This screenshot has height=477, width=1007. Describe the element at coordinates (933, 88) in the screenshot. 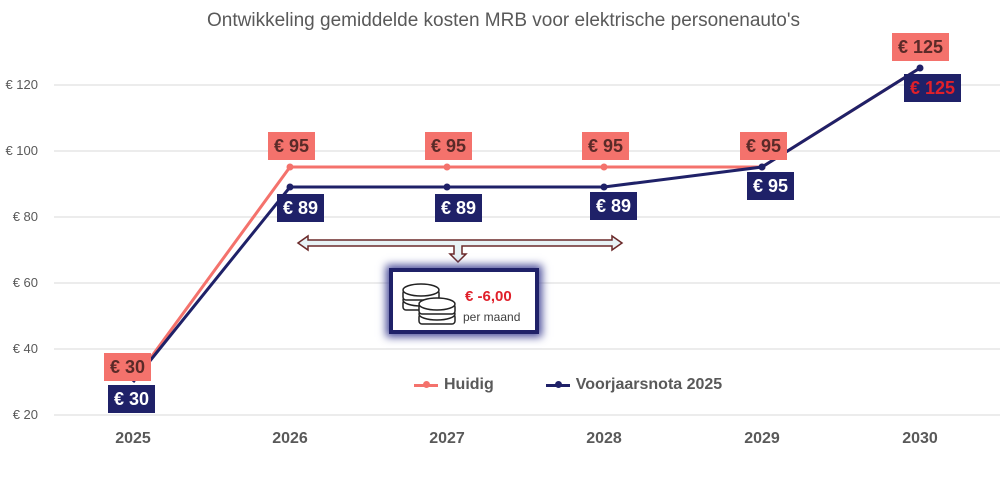

I see `data-label-voorjaarsnota: € 125` at that location.